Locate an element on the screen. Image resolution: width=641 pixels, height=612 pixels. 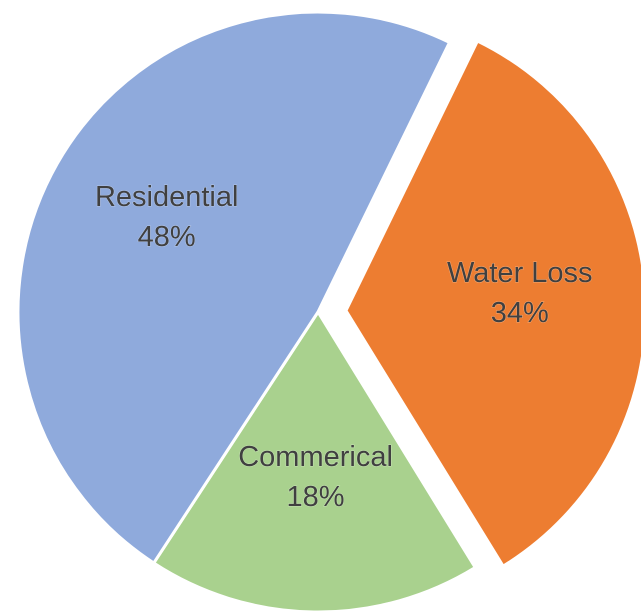
data-label-commerical: Commerical 18% is located at coordinates (315, 477).